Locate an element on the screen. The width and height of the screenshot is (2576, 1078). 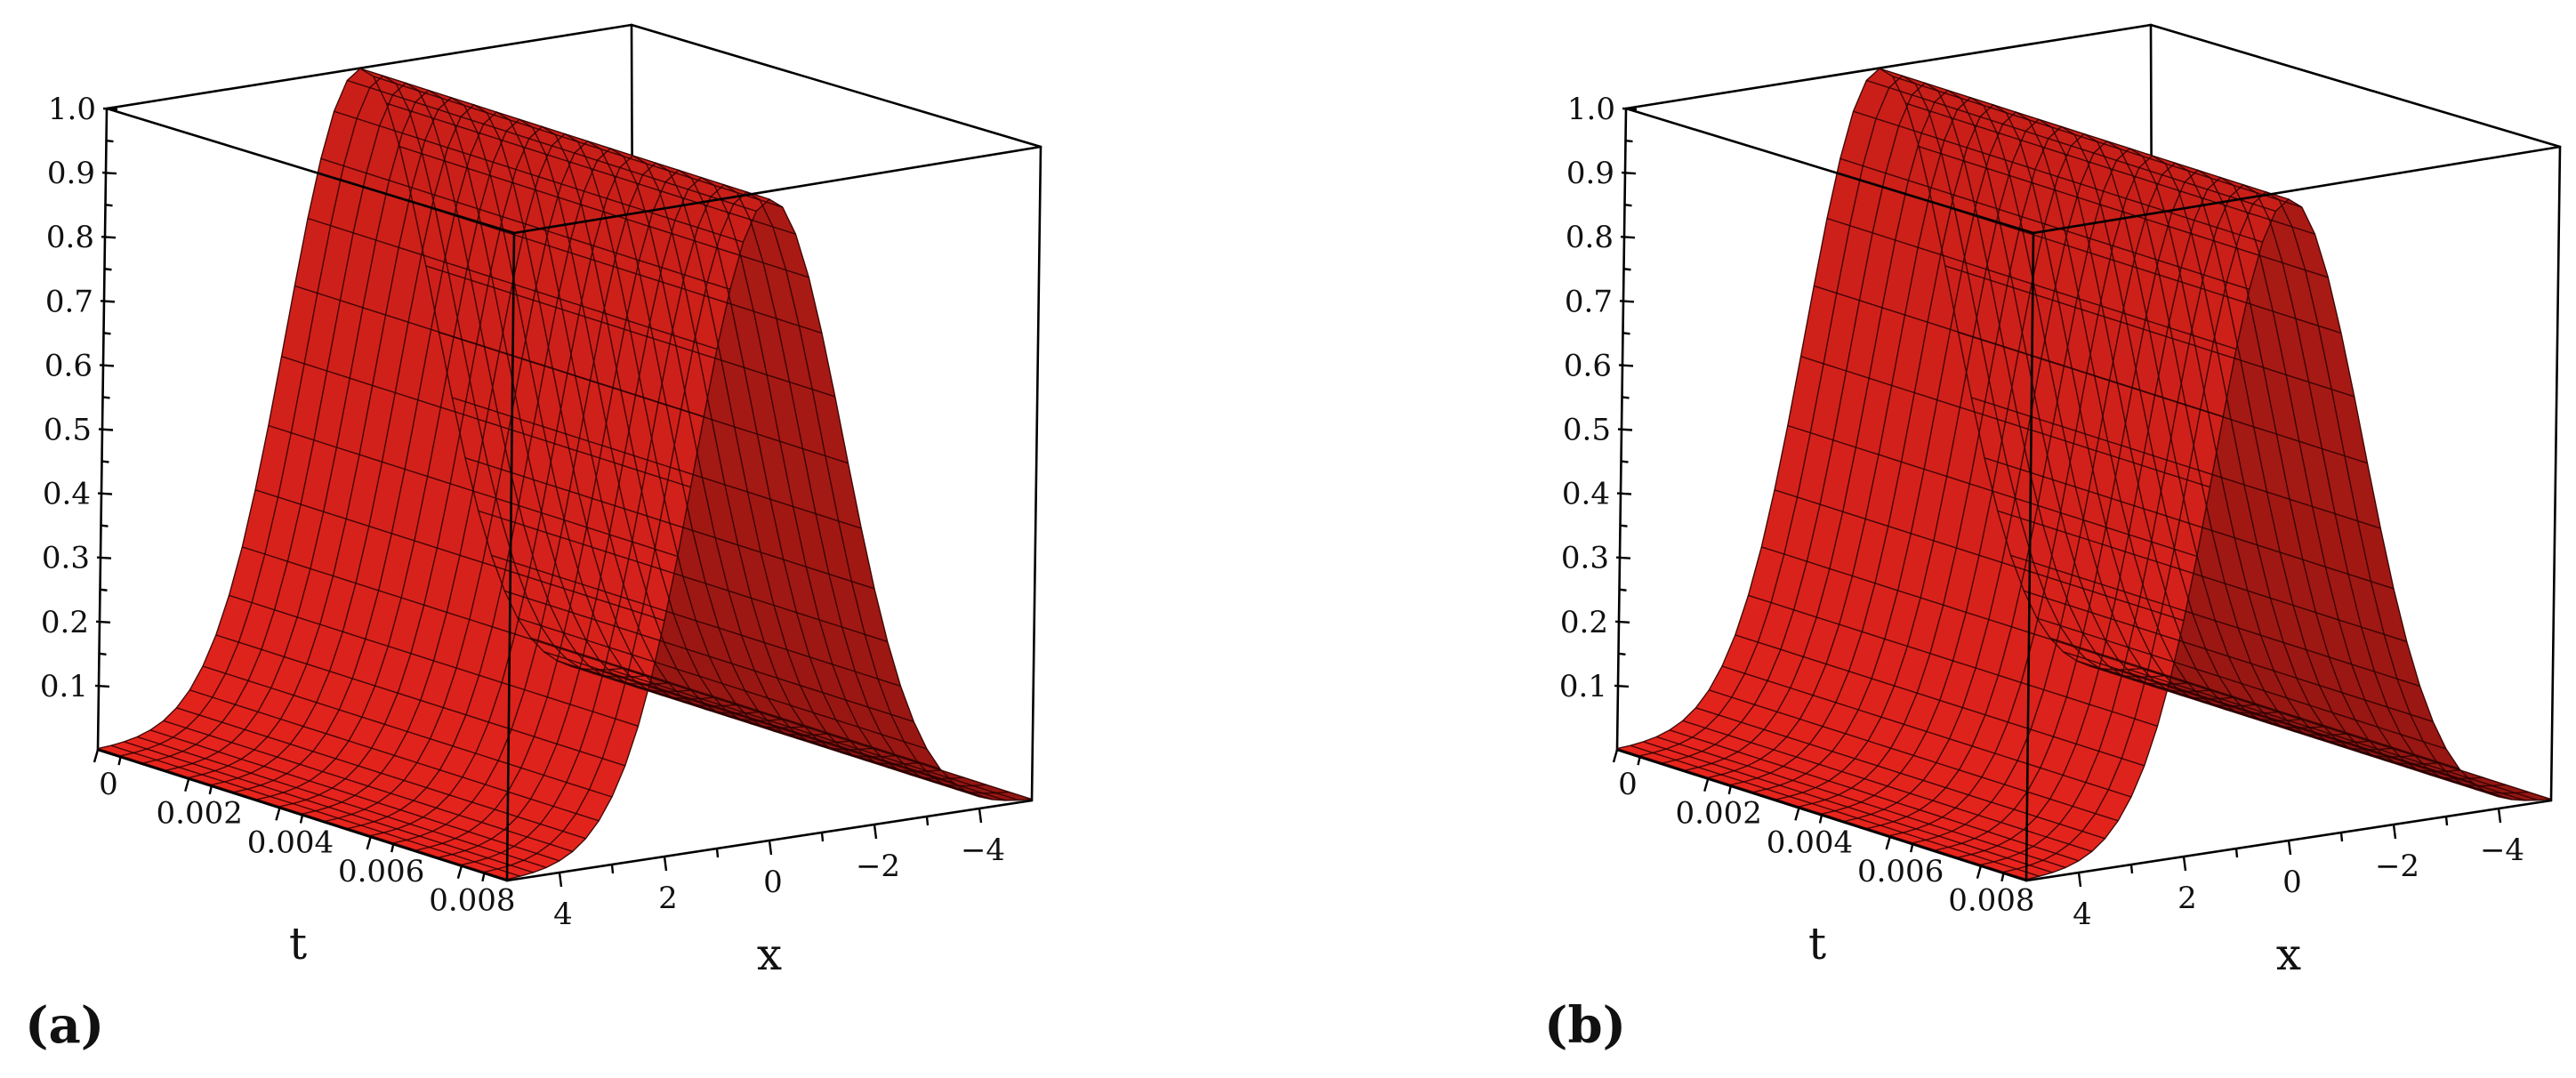
z-tick-label: 0.3 is located at coordinates (66, 559).